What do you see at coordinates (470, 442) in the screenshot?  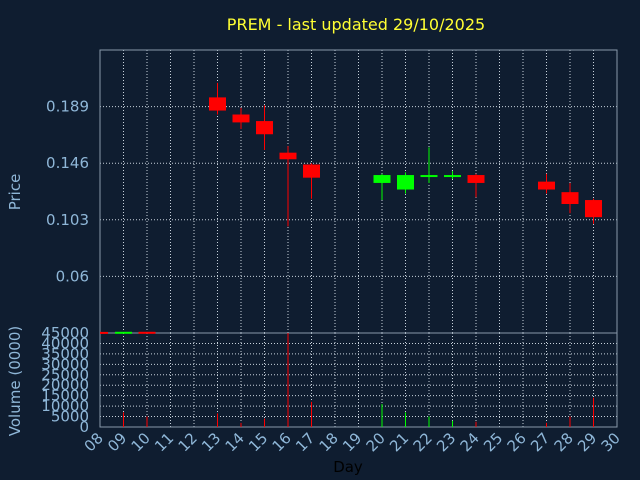 I see `x-tick-label: 24` at bounding box center [470, 442].